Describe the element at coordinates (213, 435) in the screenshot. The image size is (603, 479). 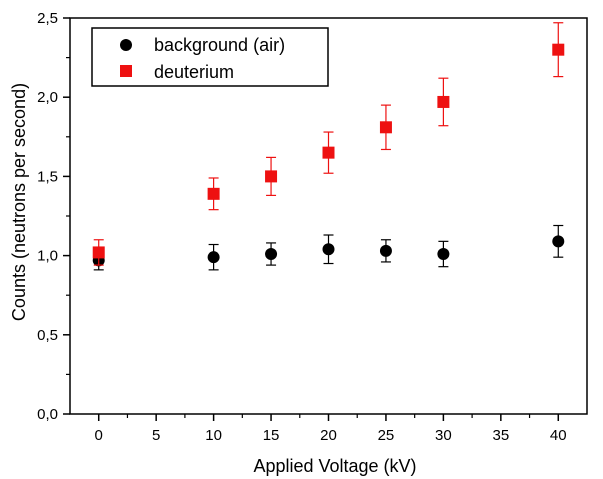
I see `x-tick-label: 10` at that location.